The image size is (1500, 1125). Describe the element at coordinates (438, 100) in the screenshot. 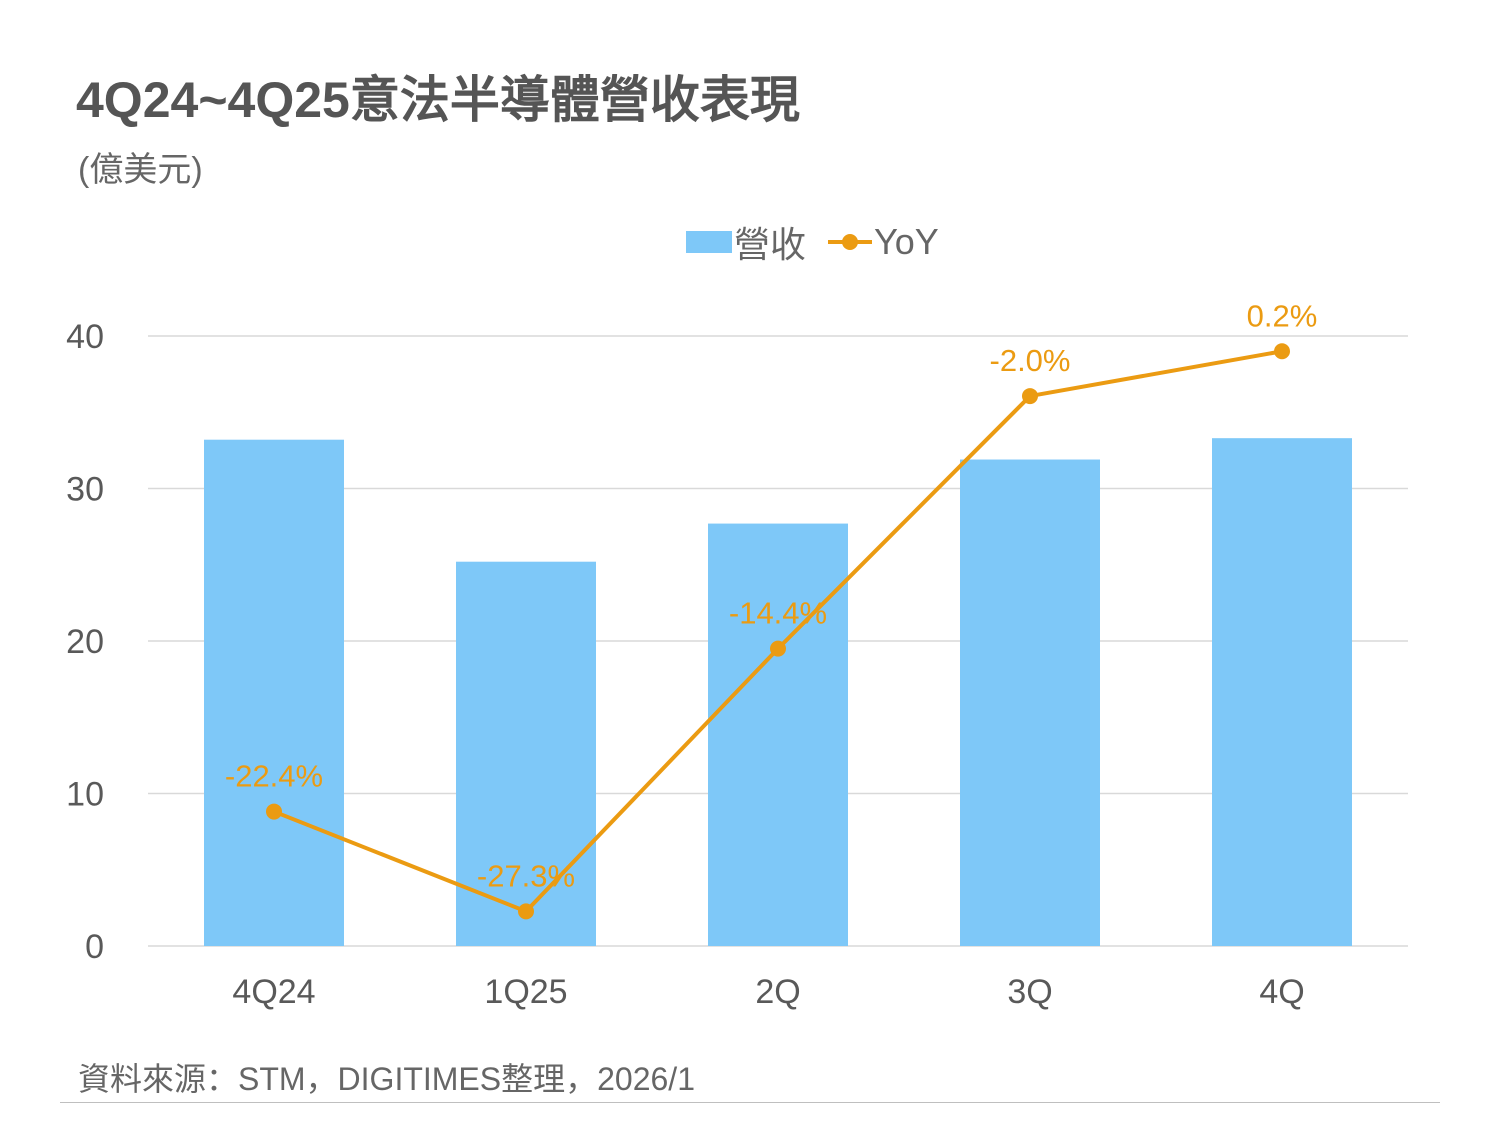

I see `chart-title: 4Q24~4Q25意法半導體營收表現` at that location.